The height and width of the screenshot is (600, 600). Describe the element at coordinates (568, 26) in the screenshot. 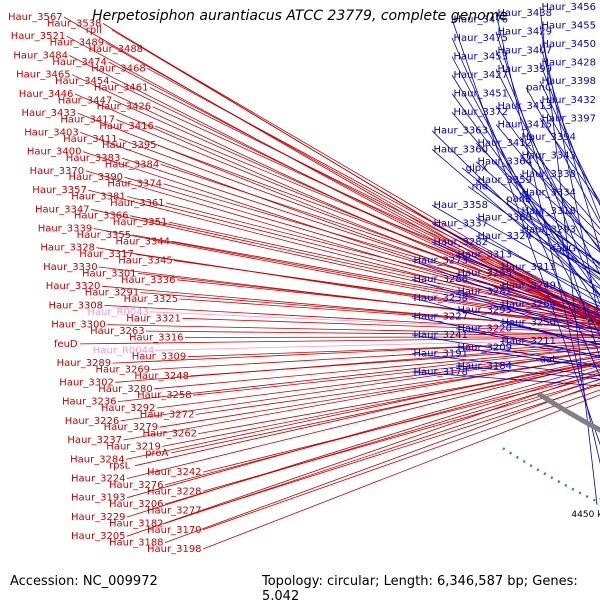

I see `right-gene-label: Haur_3455` at that location.